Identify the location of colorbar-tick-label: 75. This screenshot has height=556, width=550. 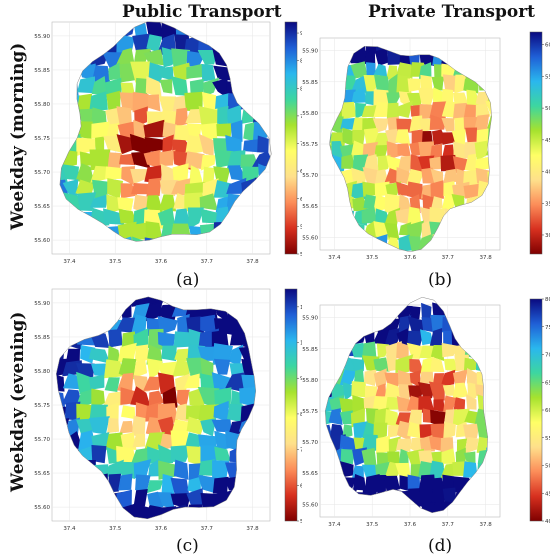
(301, 117).